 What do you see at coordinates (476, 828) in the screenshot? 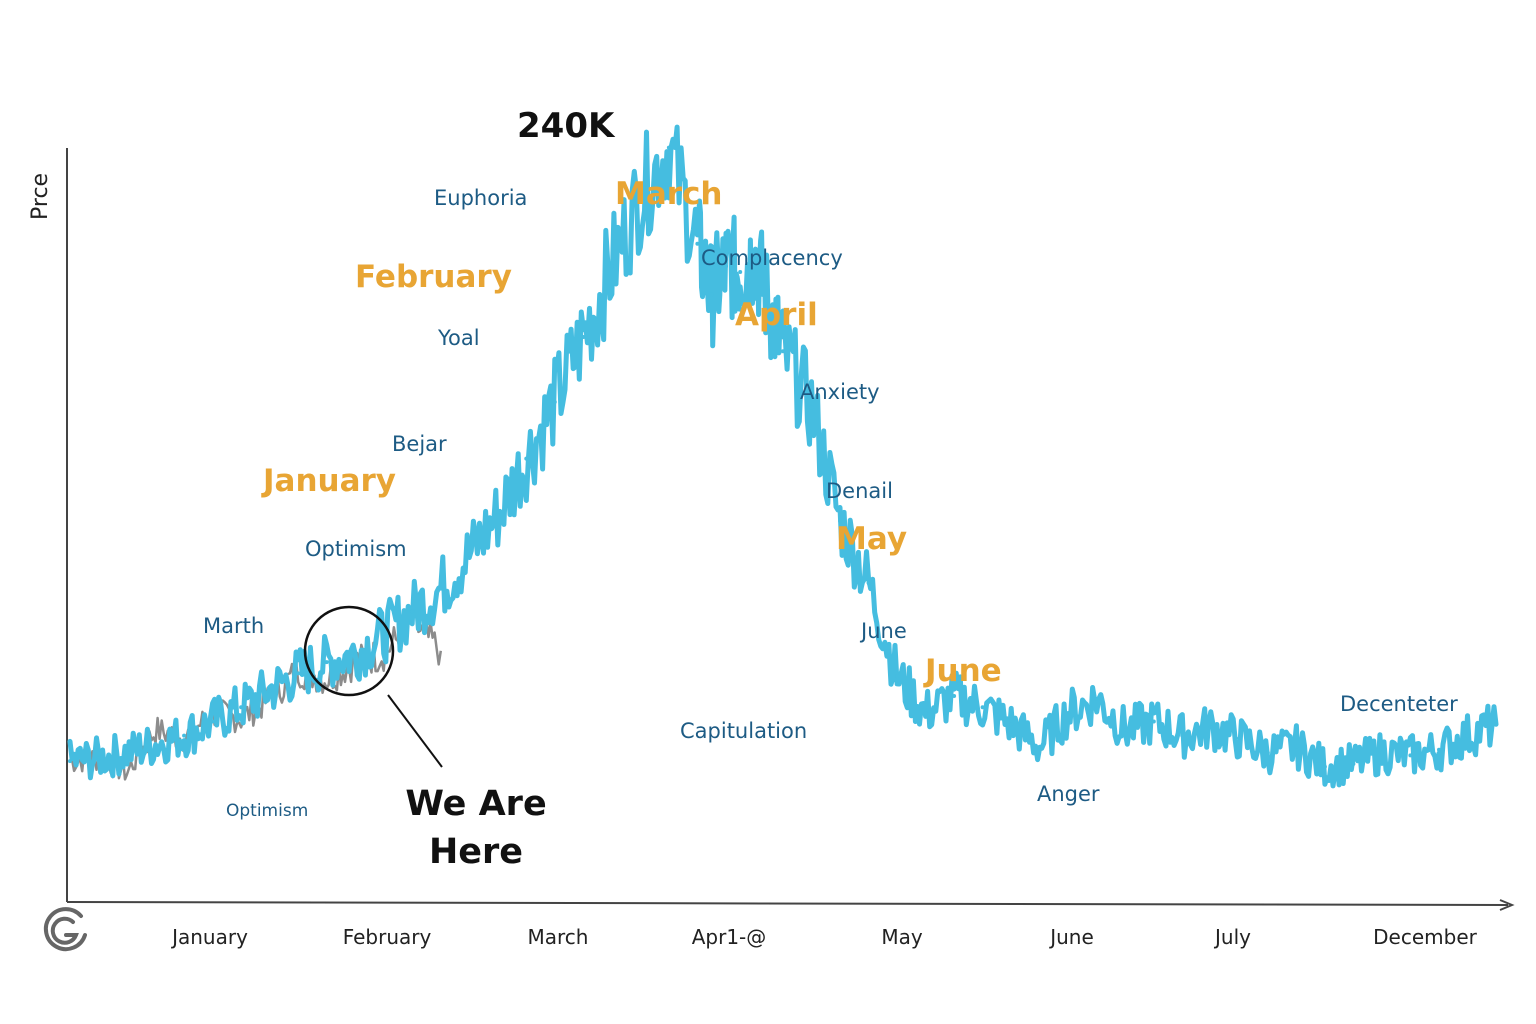
I see `we-are-here-label: We Are Here` at bounding box center [476, 828].